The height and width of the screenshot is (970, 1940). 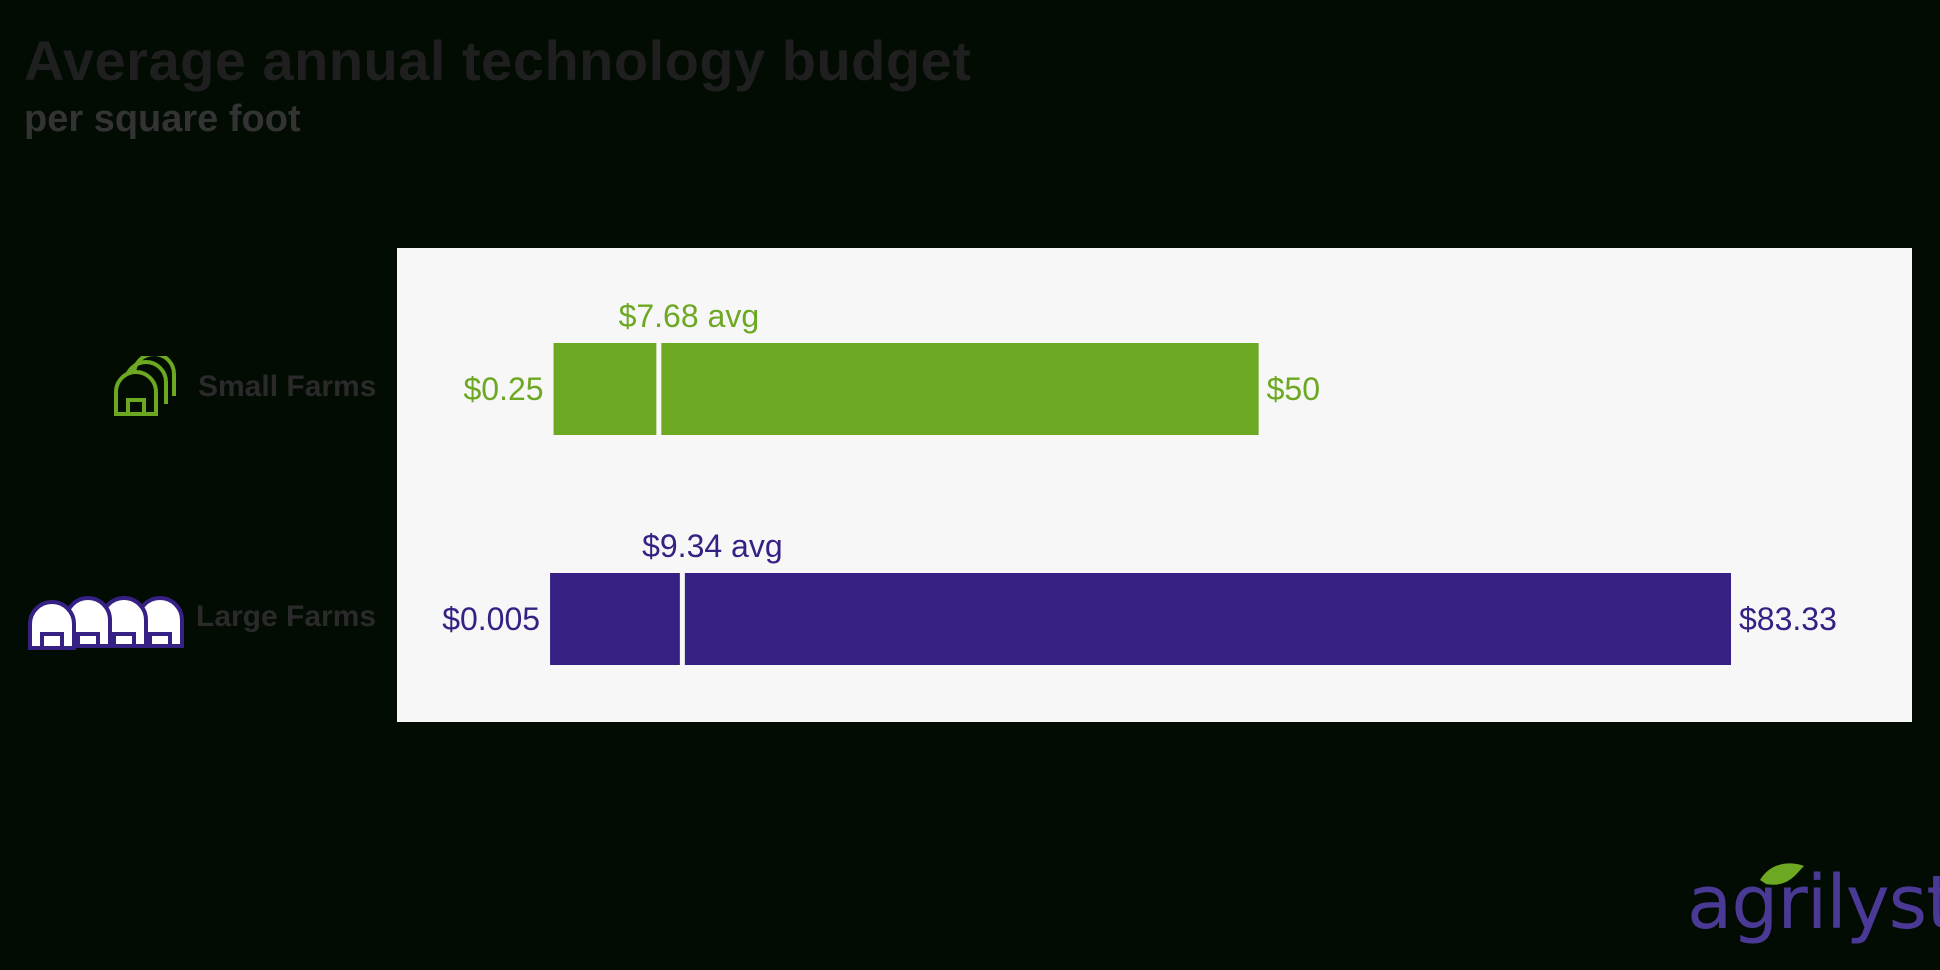 What do you see at coordinates (498, 60) in the screenshot?
I see `chart-title: Average annual technology budget` at bounding box center [498, 60].